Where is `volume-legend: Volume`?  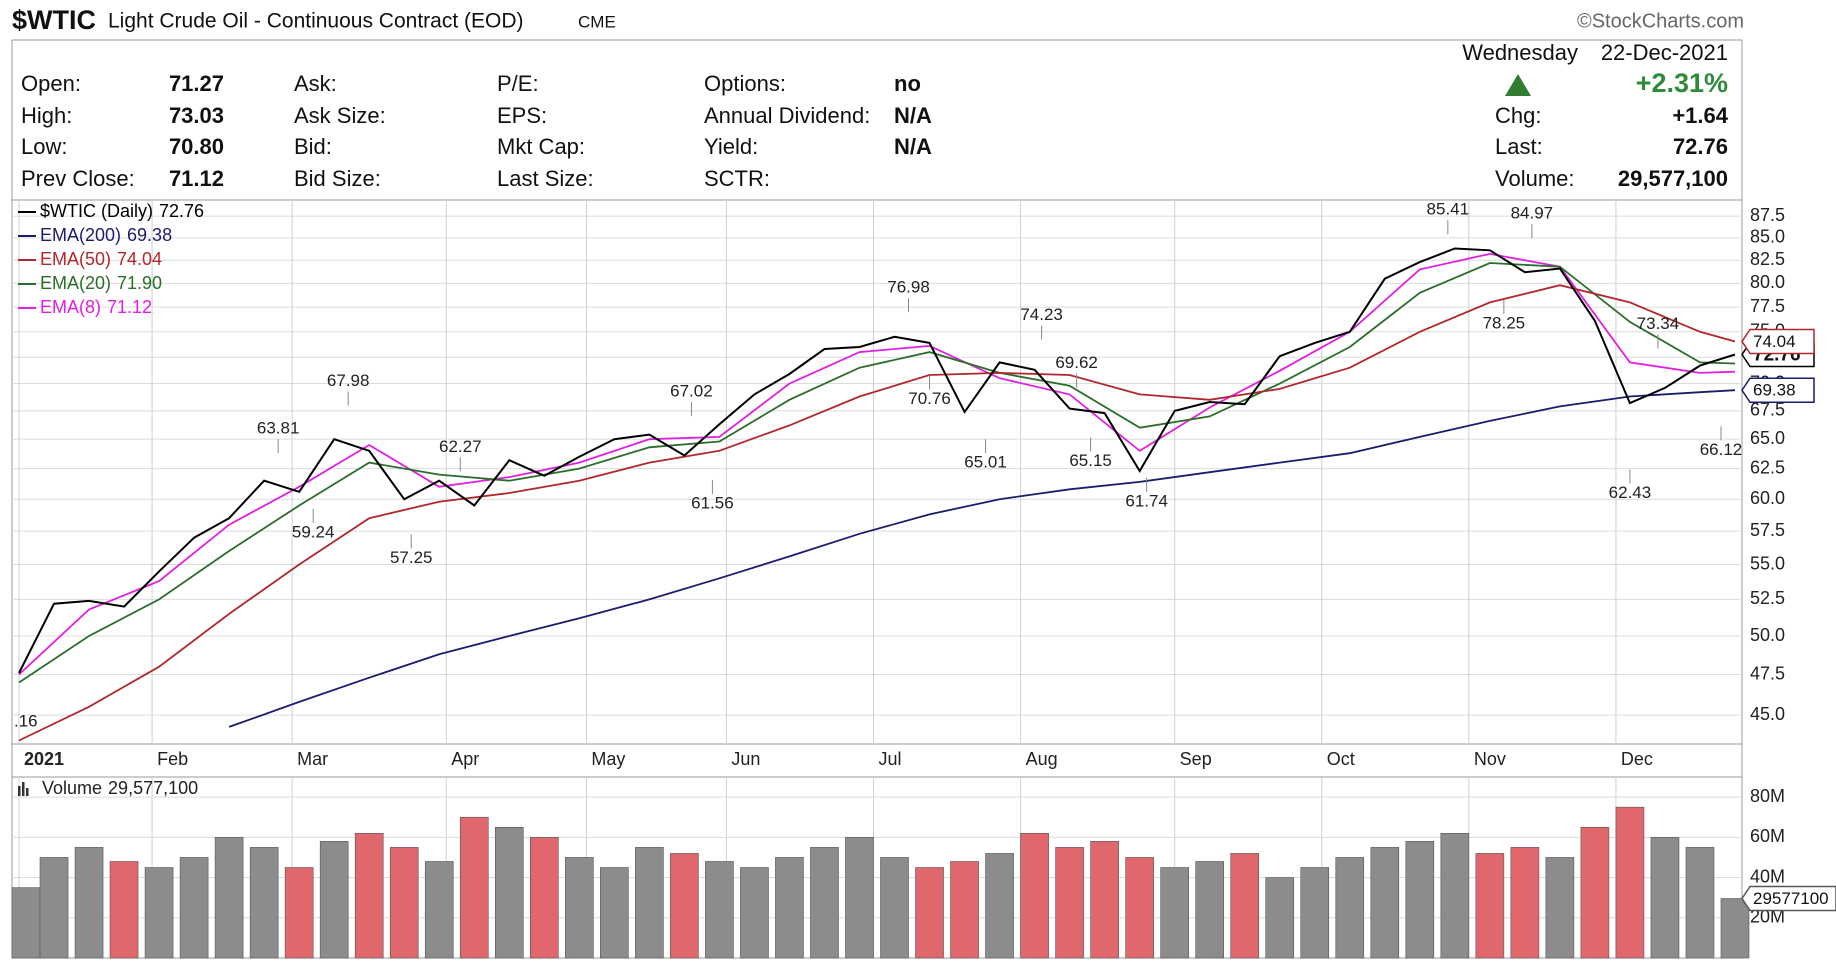
volume-legend: Volume is located at coordinates (72, 788).